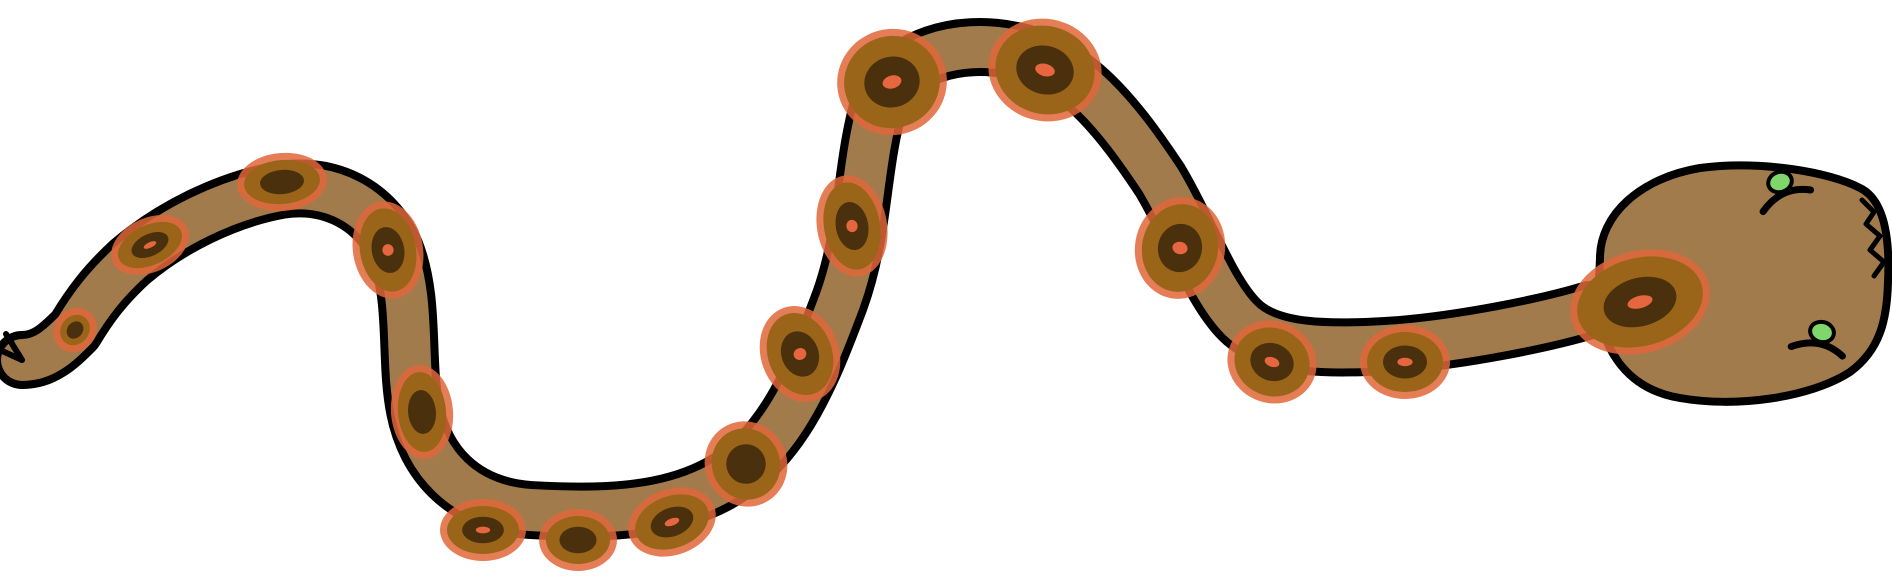  I want to click on mouth-line, so click(1873, 238).